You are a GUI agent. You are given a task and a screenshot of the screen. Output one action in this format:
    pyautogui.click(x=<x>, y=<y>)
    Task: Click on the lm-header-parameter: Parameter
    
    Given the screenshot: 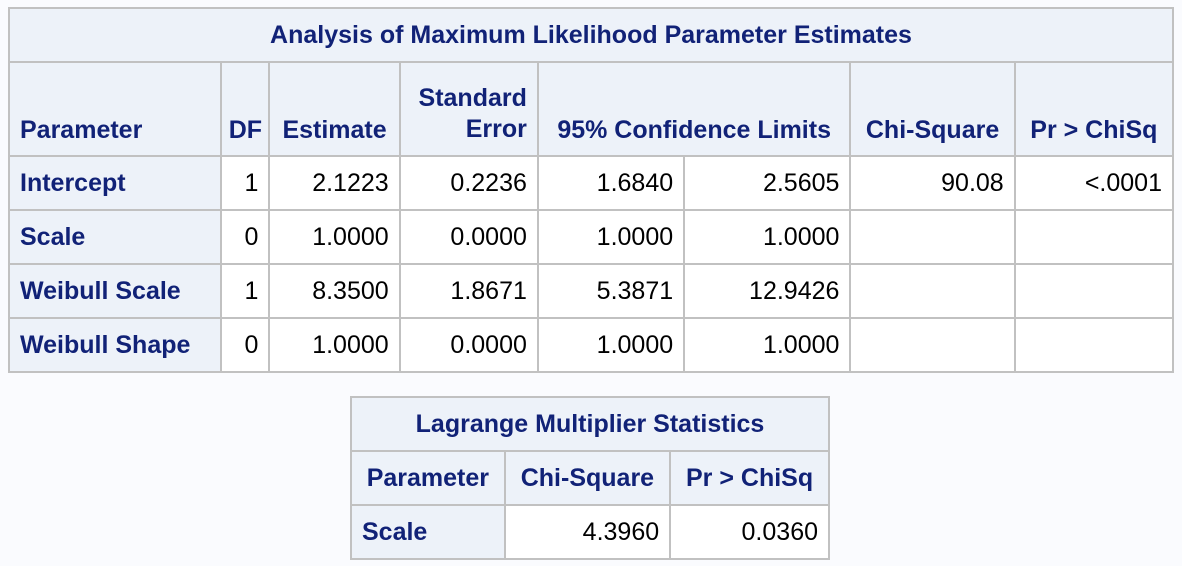 What is the action you would take?
    pyautogui.click(x=428, y=478)
    